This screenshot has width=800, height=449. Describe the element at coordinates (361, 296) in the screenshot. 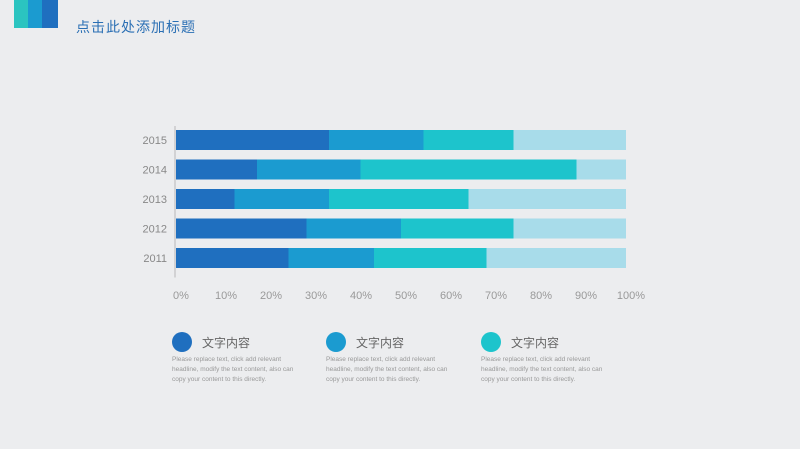

I see `x-tick-label: 40%` at that location.